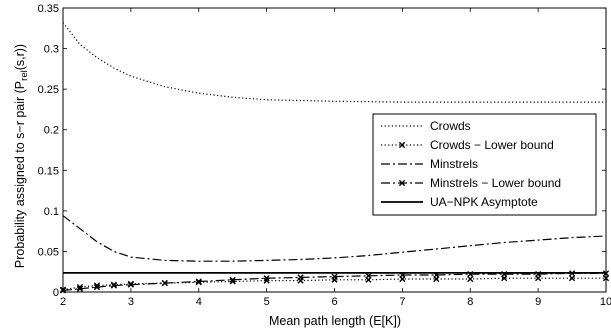  Describe the element at coordinates (538, 302) in the screenshot. I see `x-tick-label: 9` at that location.